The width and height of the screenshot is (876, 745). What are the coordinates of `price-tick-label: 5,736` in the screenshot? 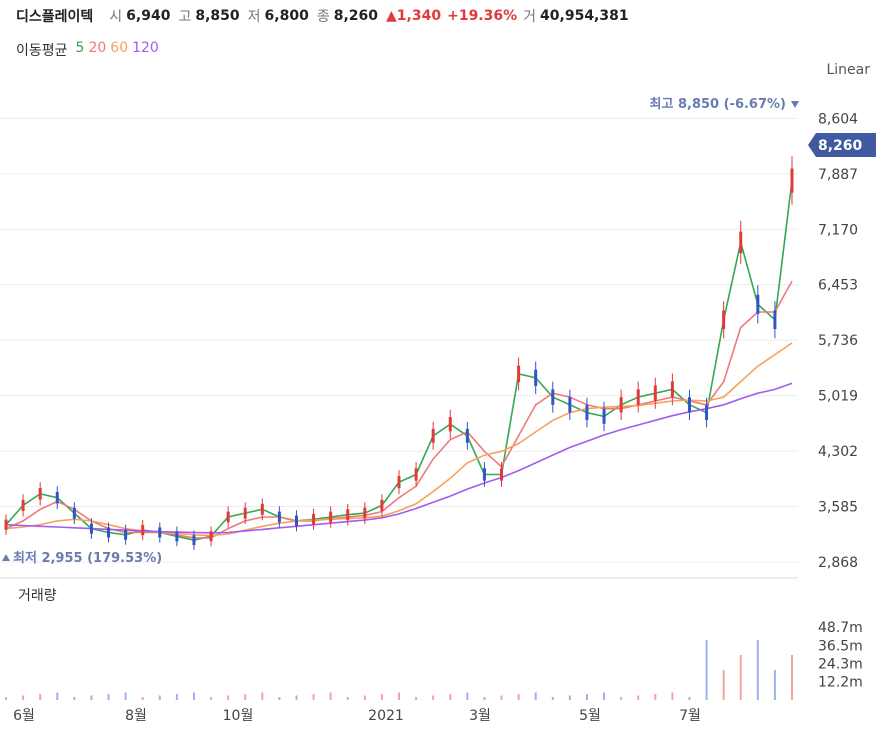 It's located at (838, 341).